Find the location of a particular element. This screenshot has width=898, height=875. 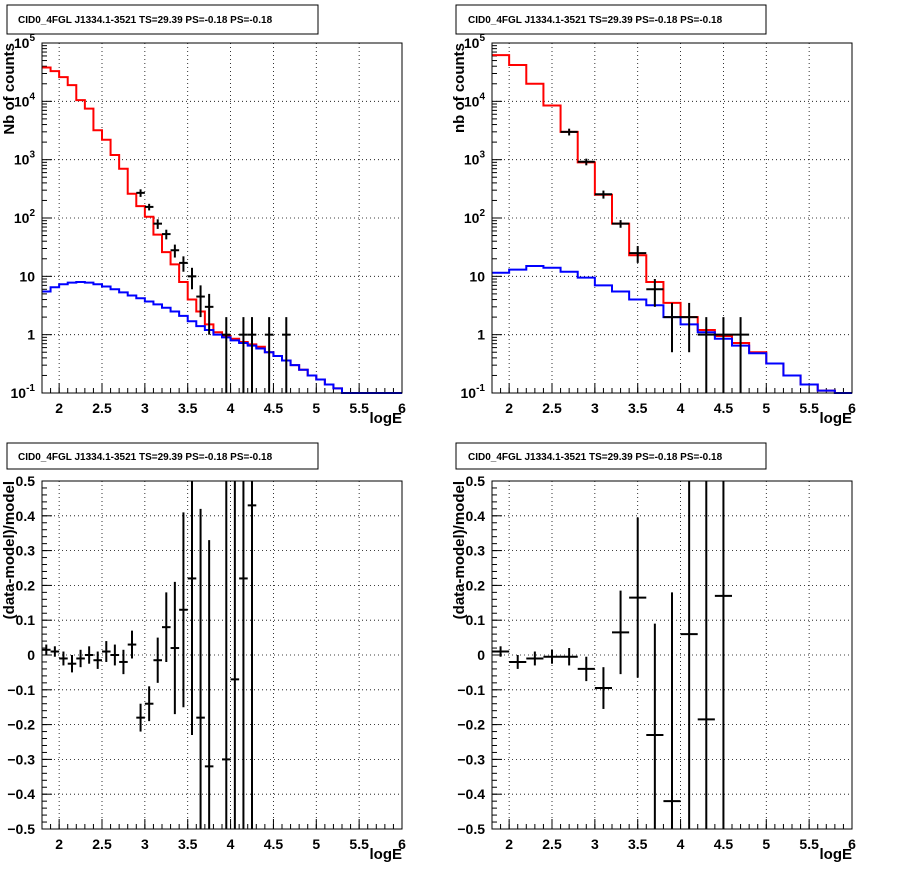

model-background-line is located at coordinates (222, 337).